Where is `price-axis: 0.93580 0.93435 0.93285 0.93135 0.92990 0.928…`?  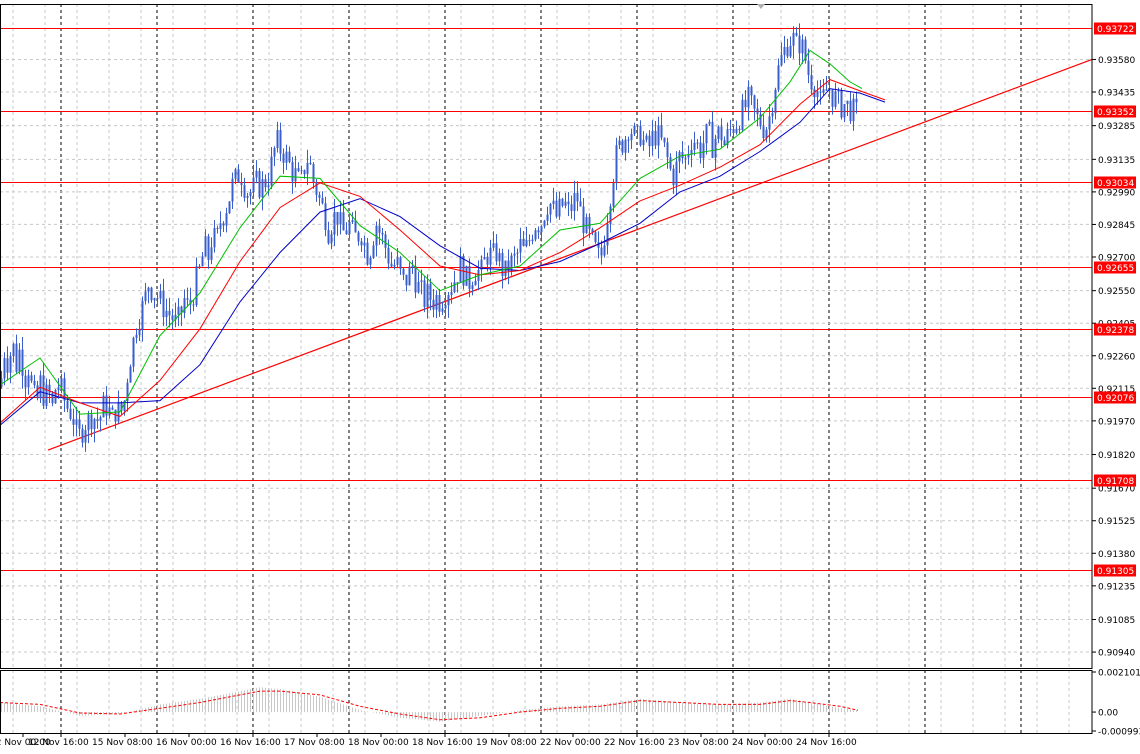 price-axis: 0.93580 0.93435 0.93285 0.93135 0.92990 0.928… is located at coordinates (1113, 357).